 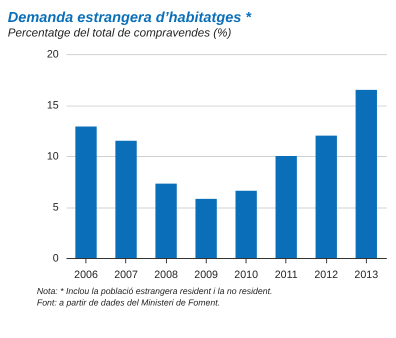 I want to click on x-tick-label: 2006, so click(x=86, y=274).